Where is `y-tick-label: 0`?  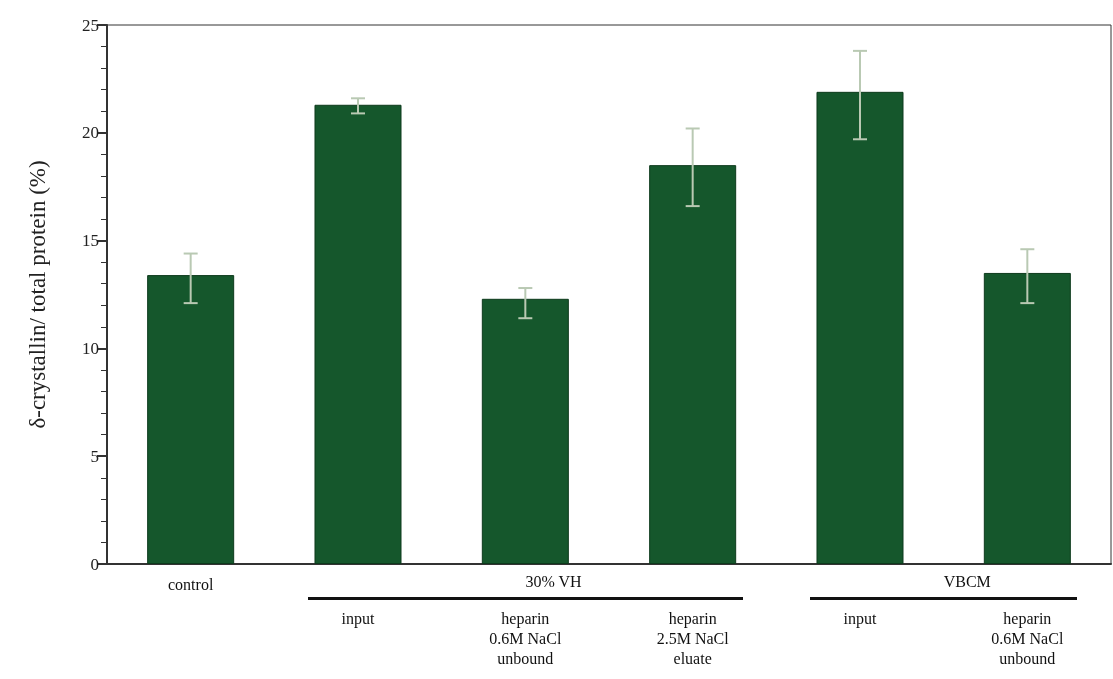
y-tick-label: 0 is located at coordinates (94, 564).